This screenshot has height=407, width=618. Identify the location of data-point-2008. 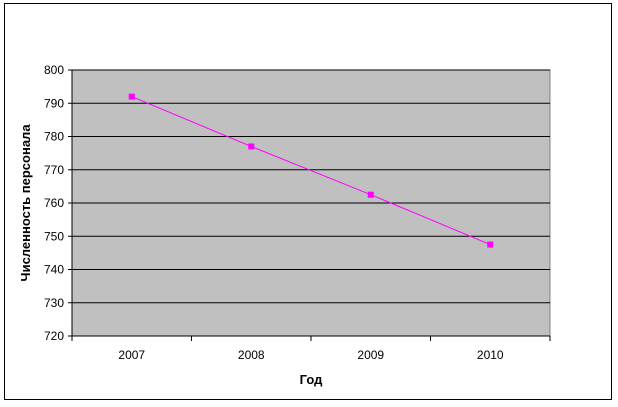
(251, 146).